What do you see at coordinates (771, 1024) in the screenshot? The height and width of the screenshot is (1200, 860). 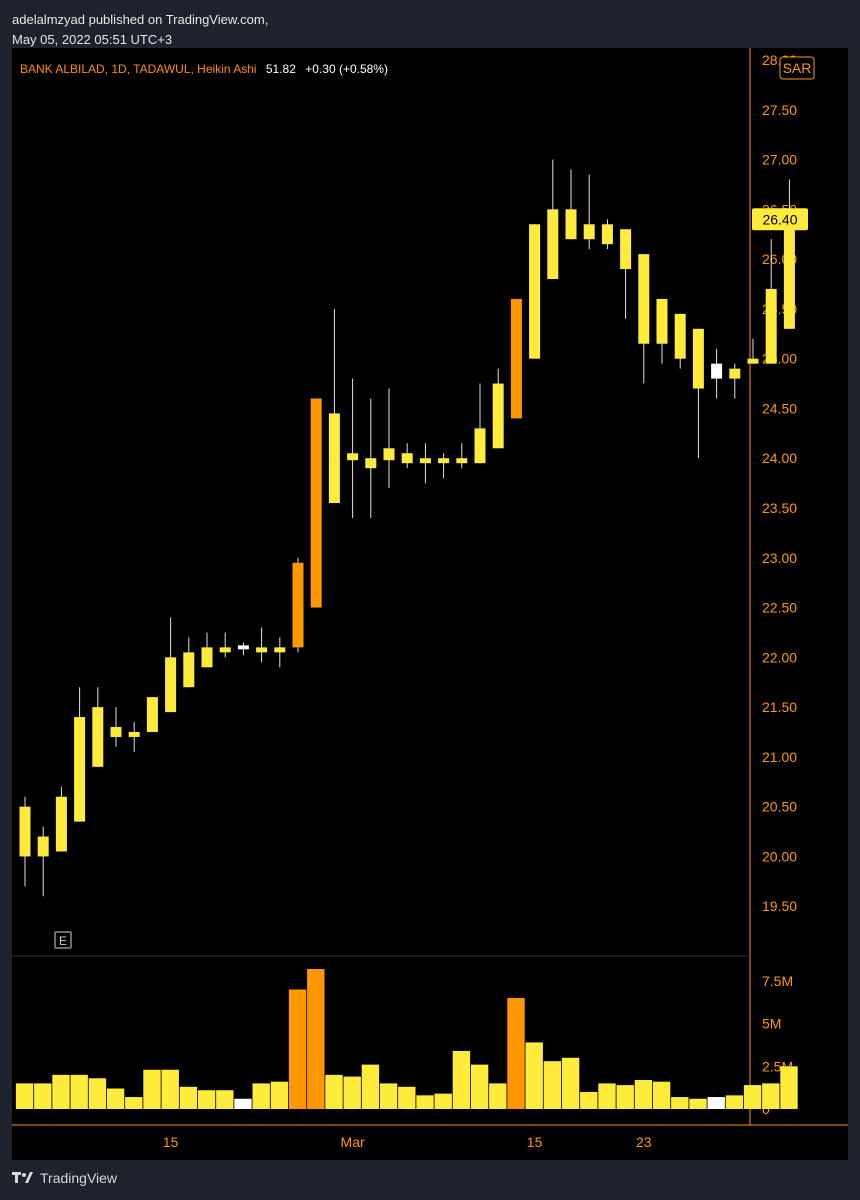 I see `volume-tick-label: 5M` at bounding box center [771, 1024].